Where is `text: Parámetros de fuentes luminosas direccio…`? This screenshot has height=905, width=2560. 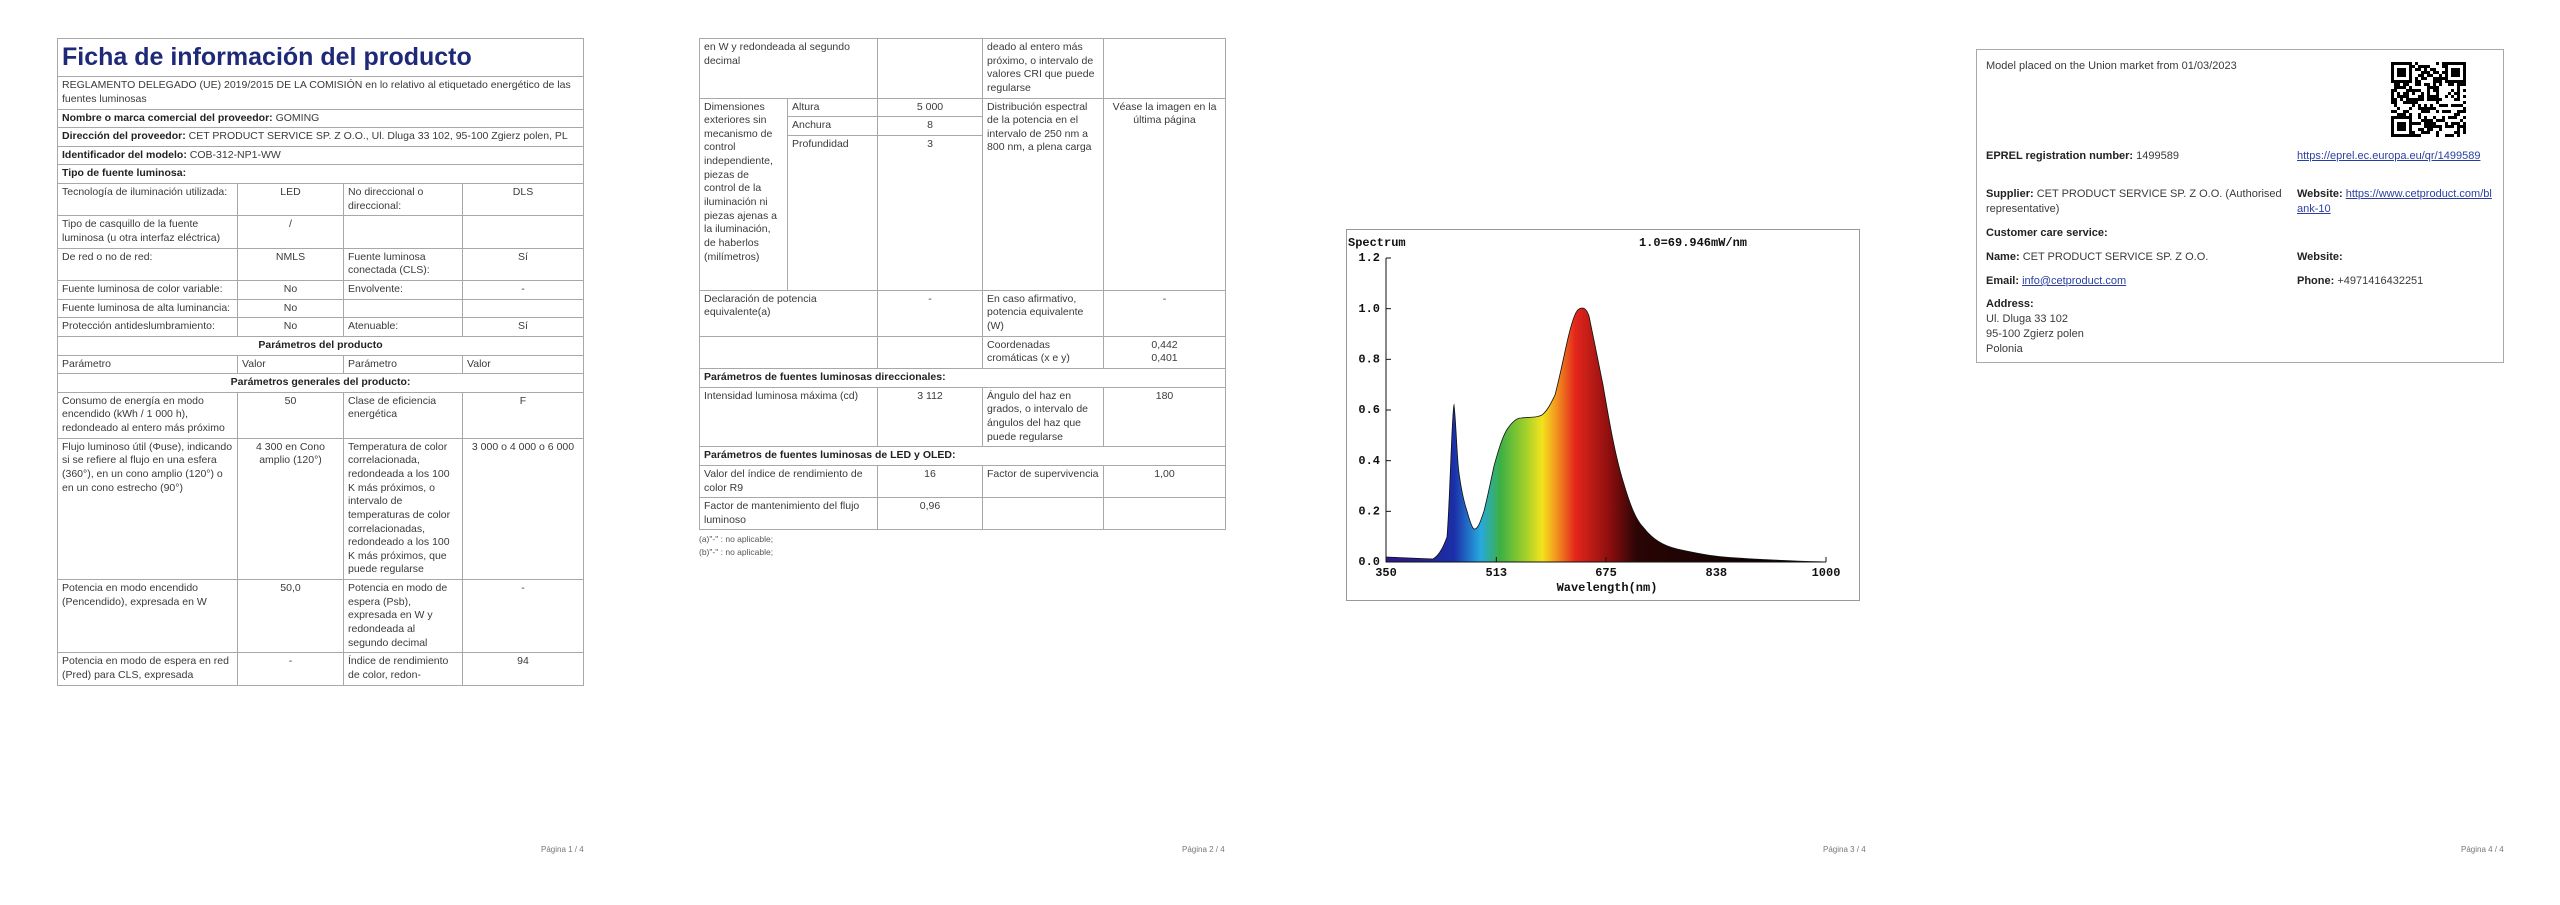
text: Parámetros de fuentes luminosas direccio… is located at coordinates (963, 378).